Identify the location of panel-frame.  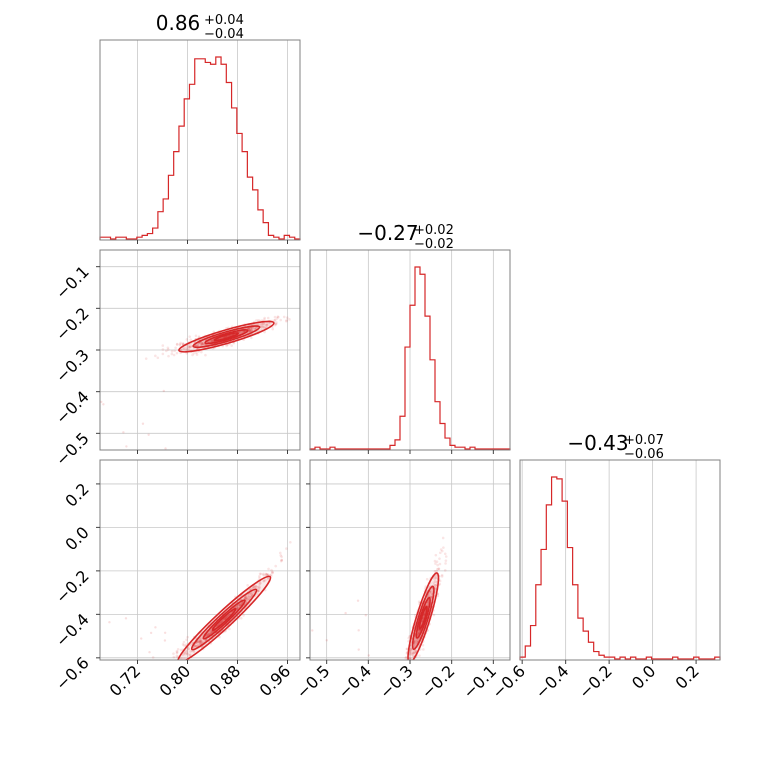
(200, 140).